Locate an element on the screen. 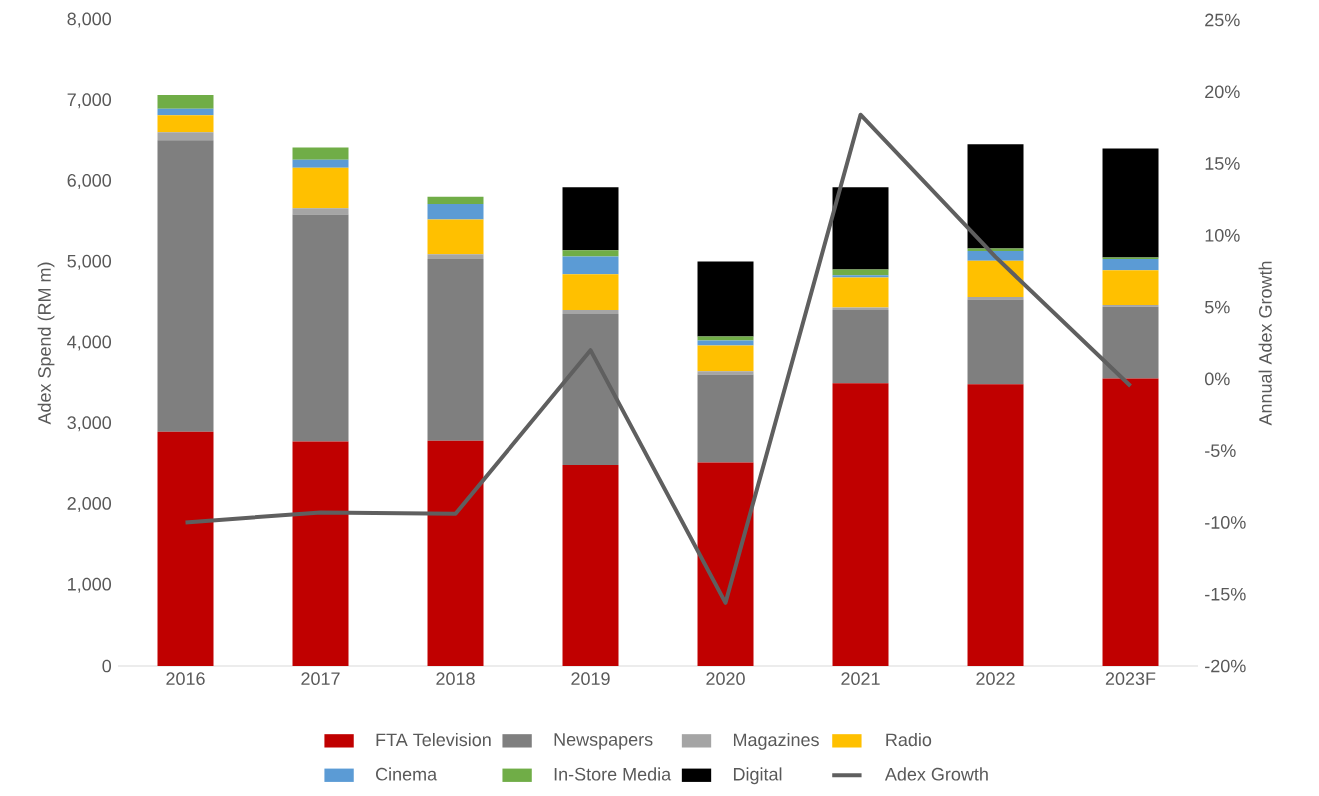 The width and height of the screenshot is (1319, 796). y2-tick-label: 10% is located at coordinates (1222, 235).